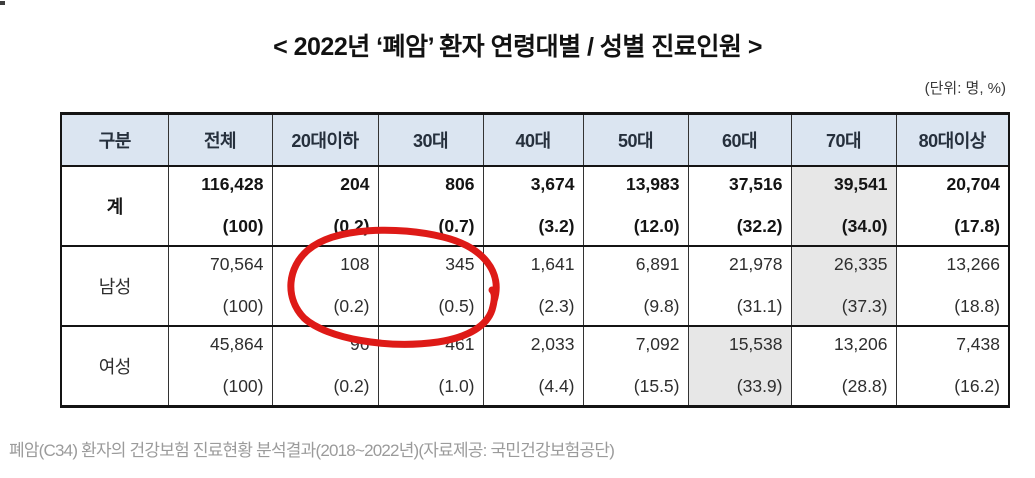 The height and width of the screenshot is (478, 1035). I want to click on table-cell: 3,674 (3.2), so click(533, 206).